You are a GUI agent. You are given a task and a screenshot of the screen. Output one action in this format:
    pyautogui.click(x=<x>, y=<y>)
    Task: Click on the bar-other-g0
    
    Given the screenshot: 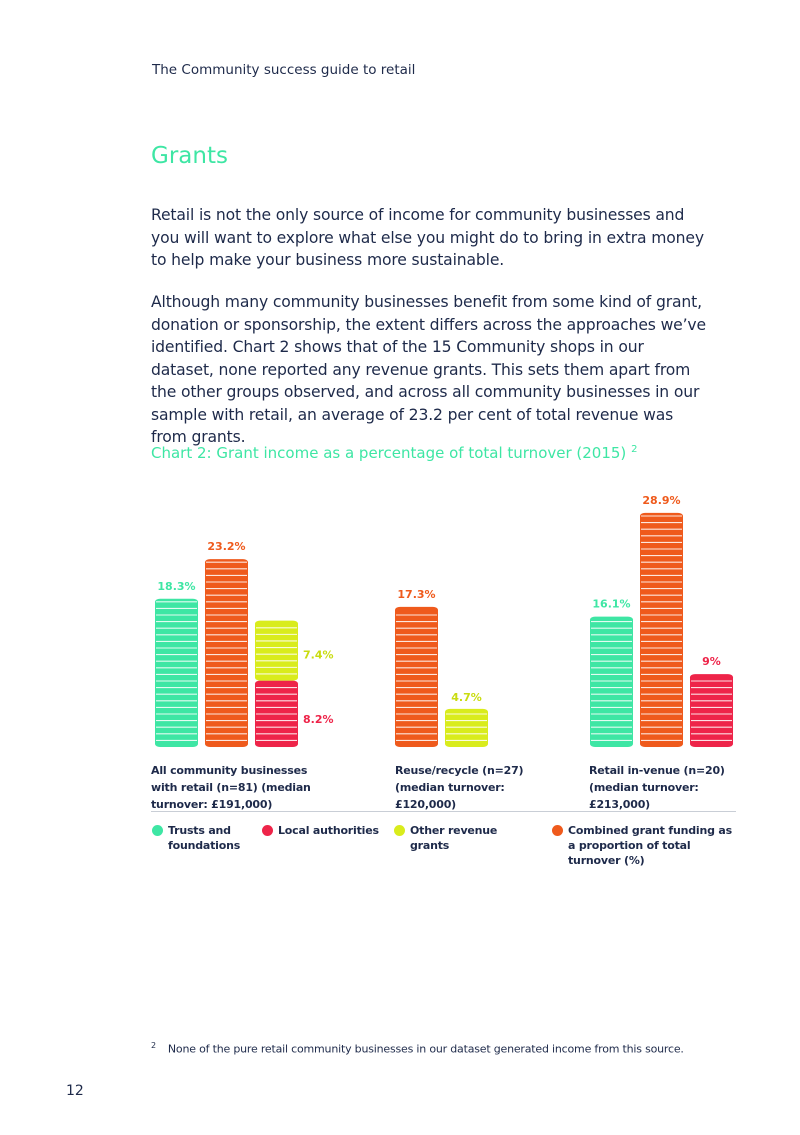 What is the action you would take?
    pyautogui.click(x=276, y=650)
    